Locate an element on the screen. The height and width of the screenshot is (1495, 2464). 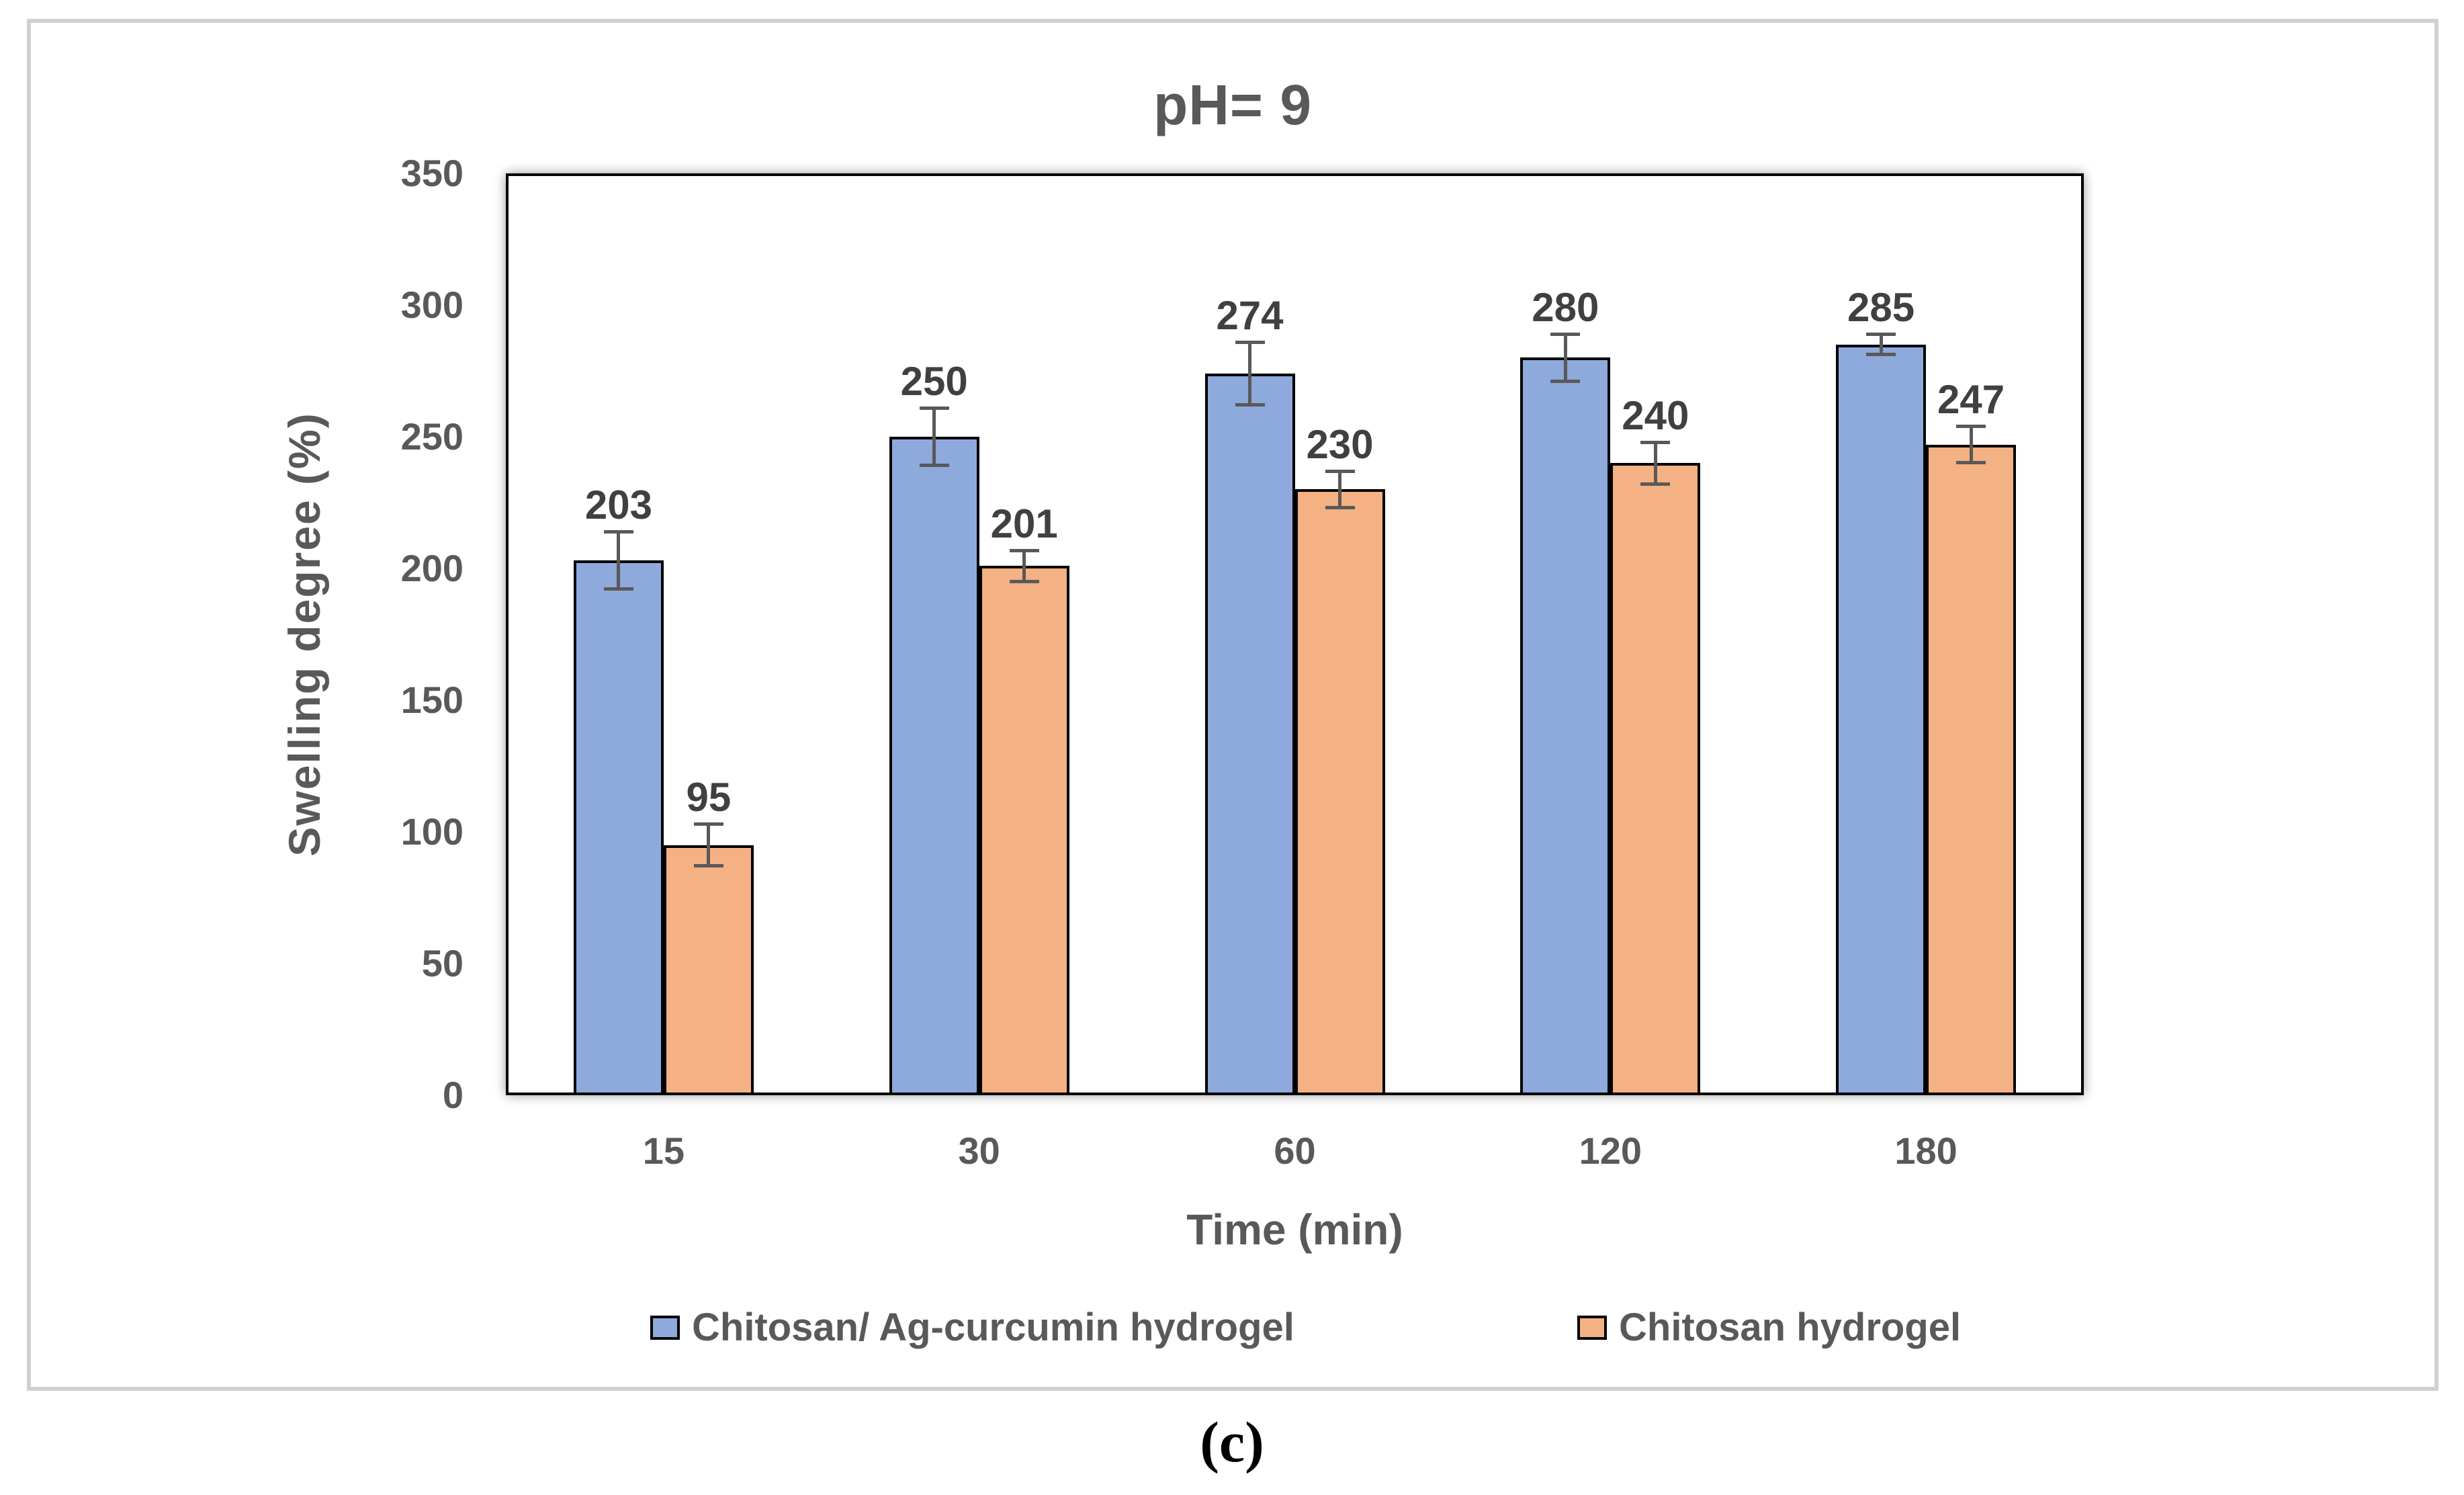
legend-entry: Chitosan hydrogel is located at coordinates (1769, 1327).